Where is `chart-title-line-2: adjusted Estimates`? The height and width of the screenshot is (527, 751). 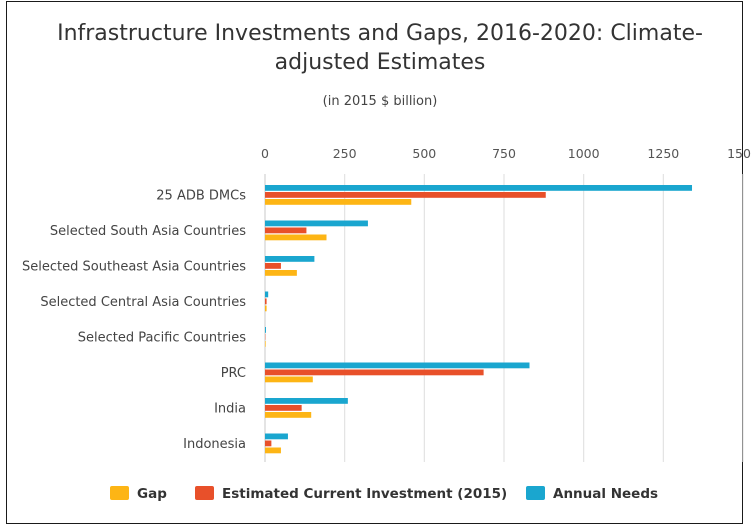
chart-title-line-2: adjusted Estimates is located at coordinates (380, 62).